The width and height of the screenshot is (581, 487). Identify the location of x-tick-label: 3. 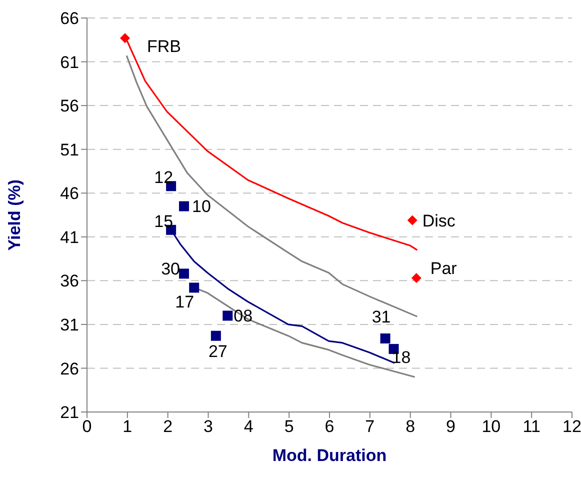
(208, 426).